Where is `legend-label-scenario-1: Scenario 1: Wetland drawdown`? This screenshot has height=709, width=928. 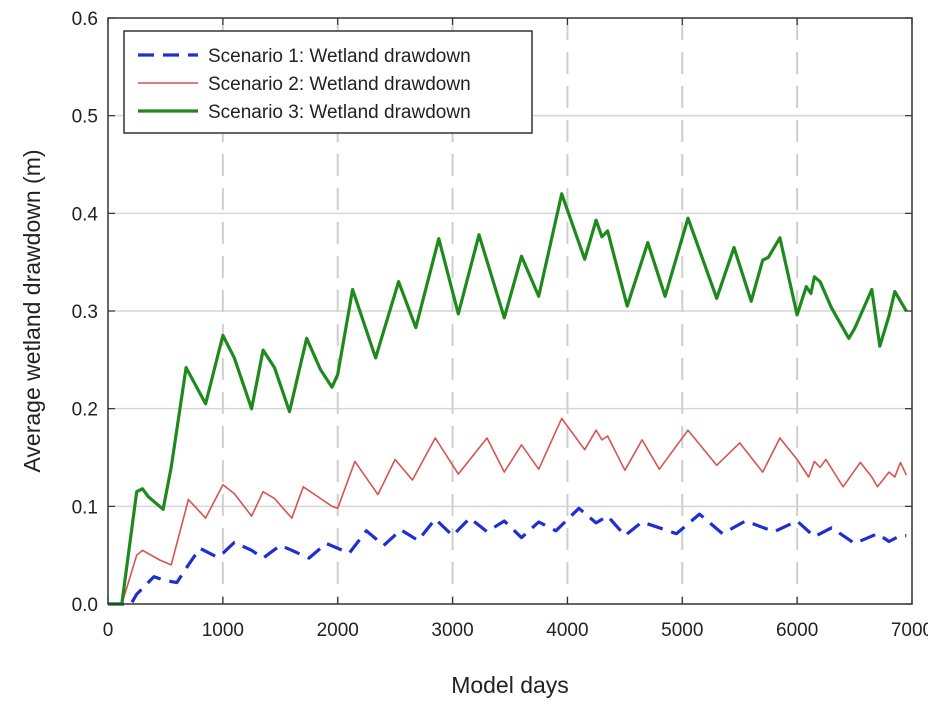 legend-label-scenario-1: Scenario 1: Wetland drawdown is located at coordinates (339, 56).